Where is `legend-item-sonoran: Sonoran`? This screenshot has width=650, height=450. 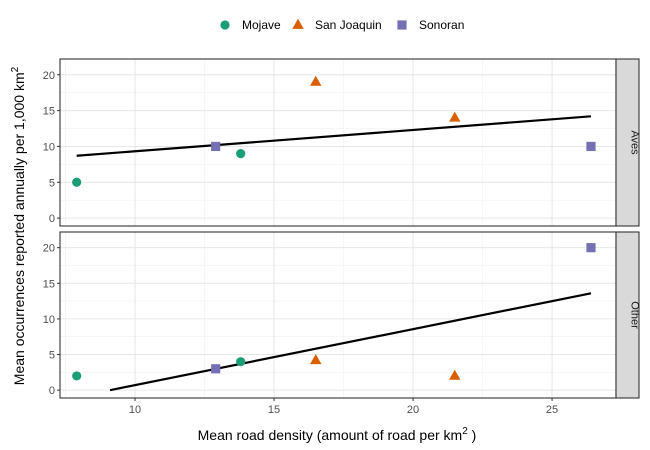
legend-item-sonoran: Sonoran is located at coordinates (430, 25).